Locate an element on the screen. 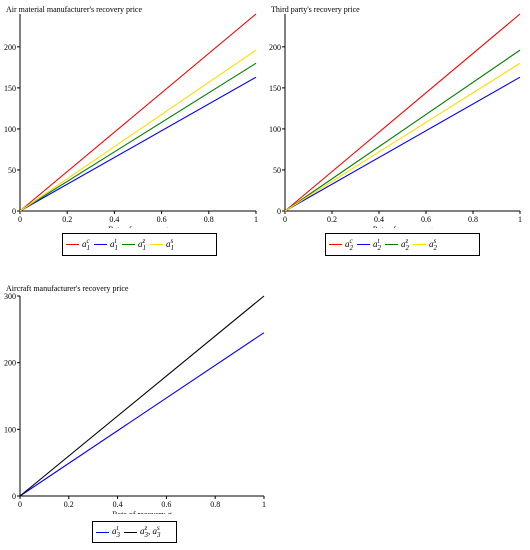 This screenshot has width=530, height=550. chart-title: Aircraft manufacturer's recovery price is located at coordinates (67, 288).